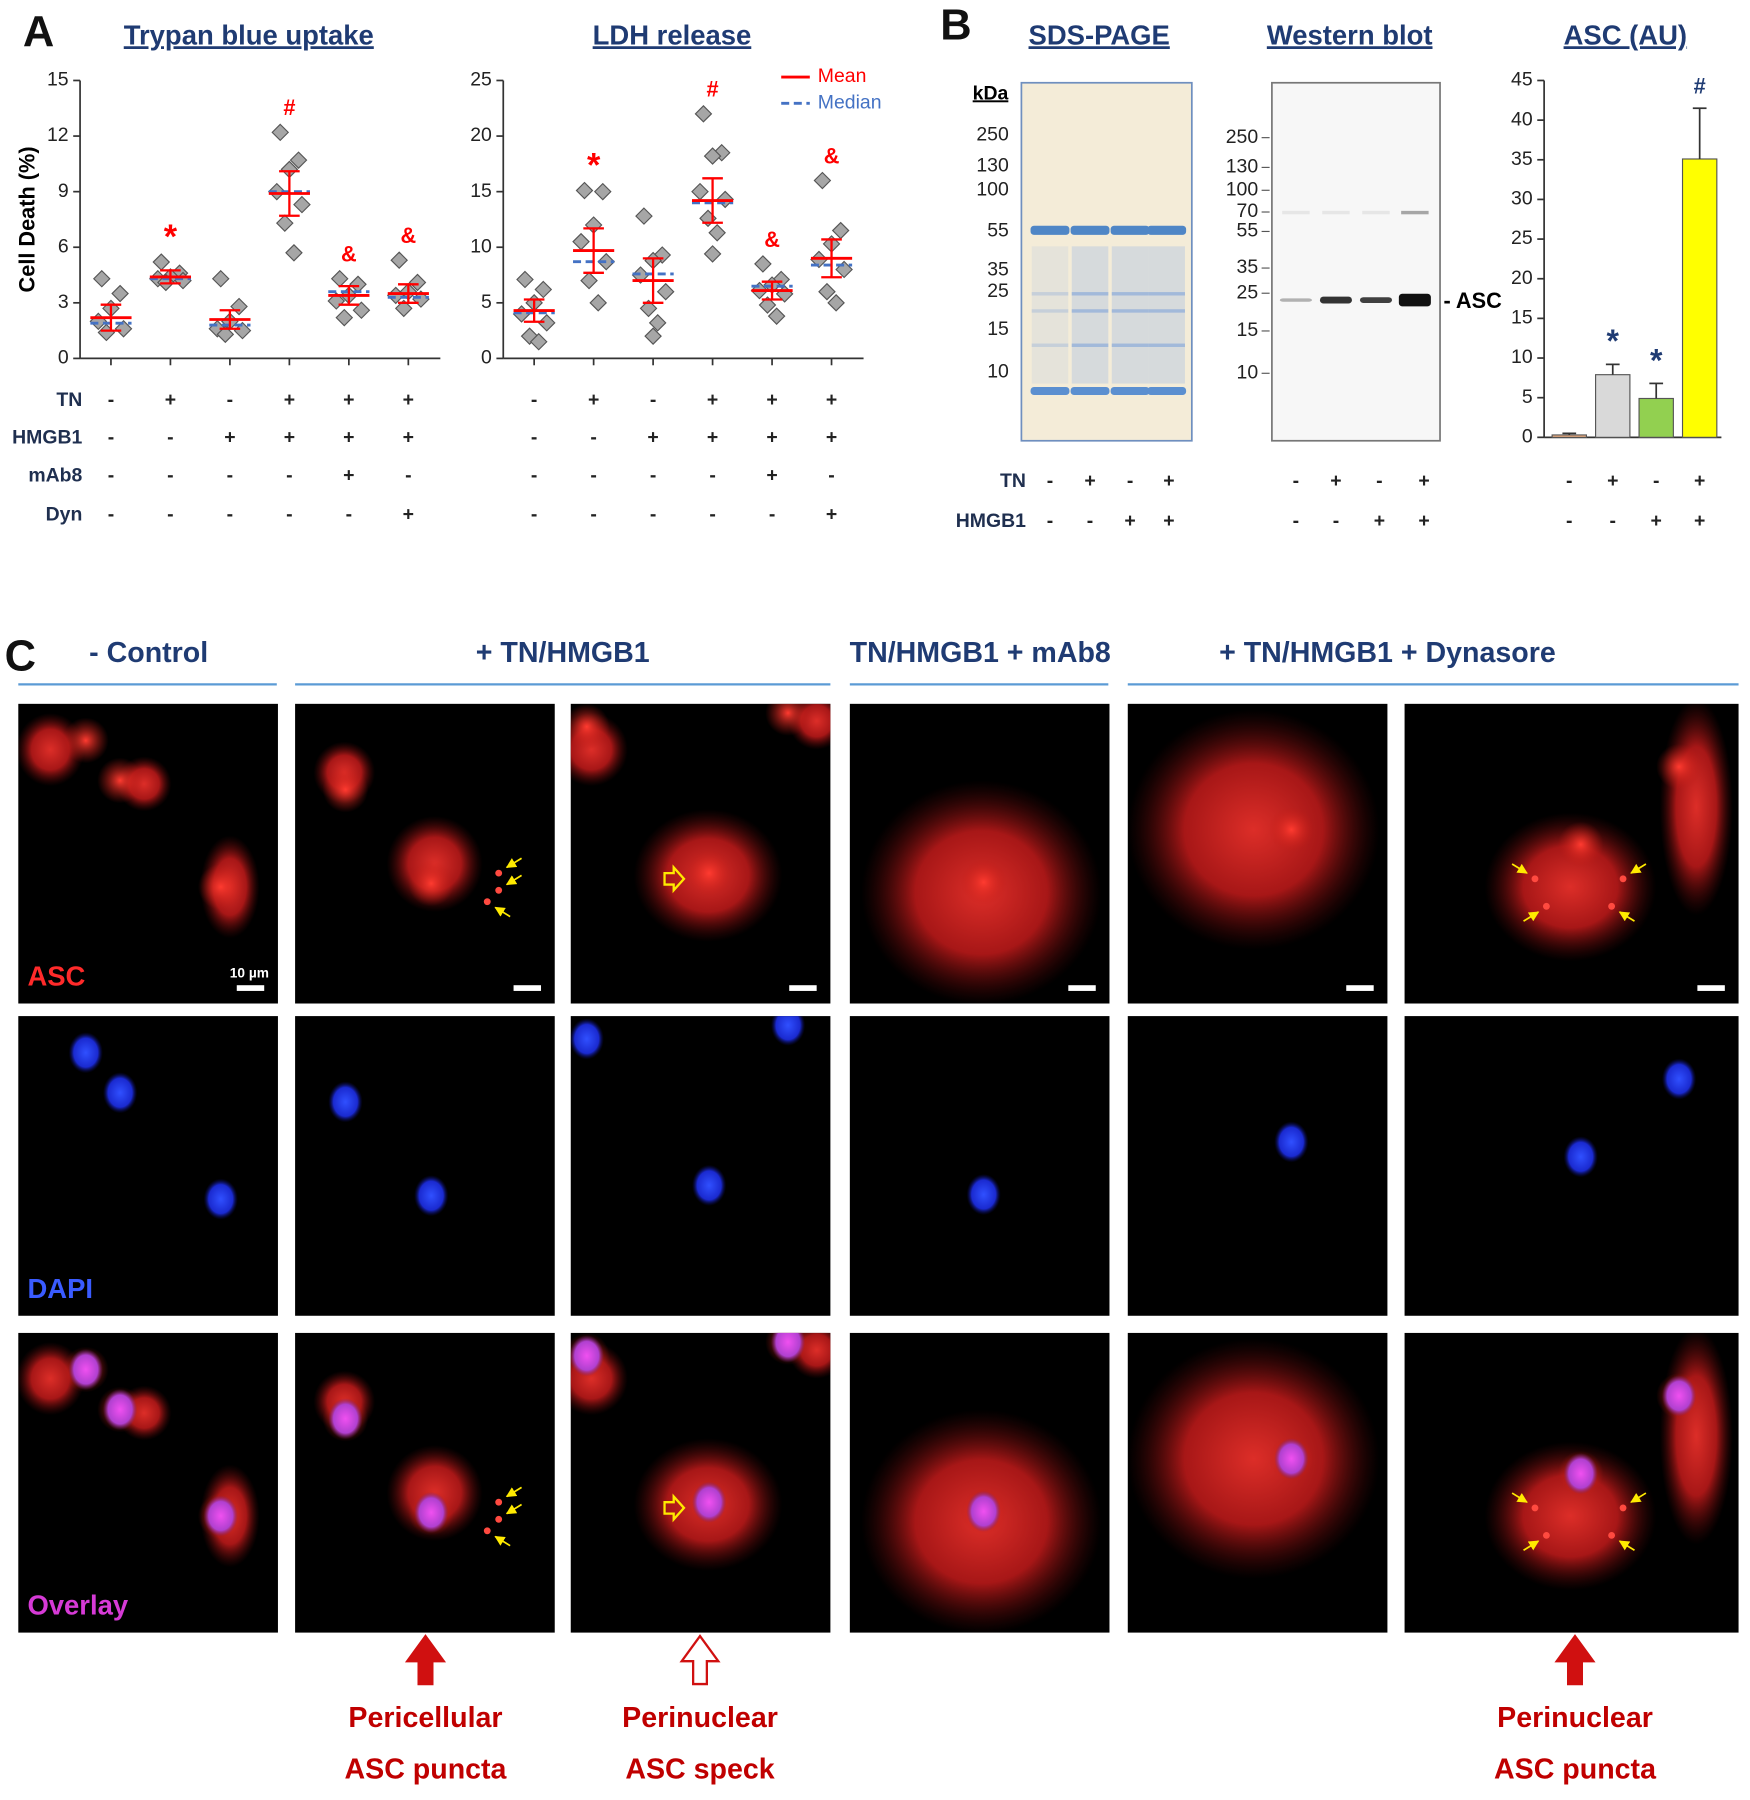 The width and height of the screenshot is (1750, 1800). What do you see at coordinates (249, 972) in the screenshot?
I see `scale-bar-label: 10 µm` at bounding box center [249, 972].